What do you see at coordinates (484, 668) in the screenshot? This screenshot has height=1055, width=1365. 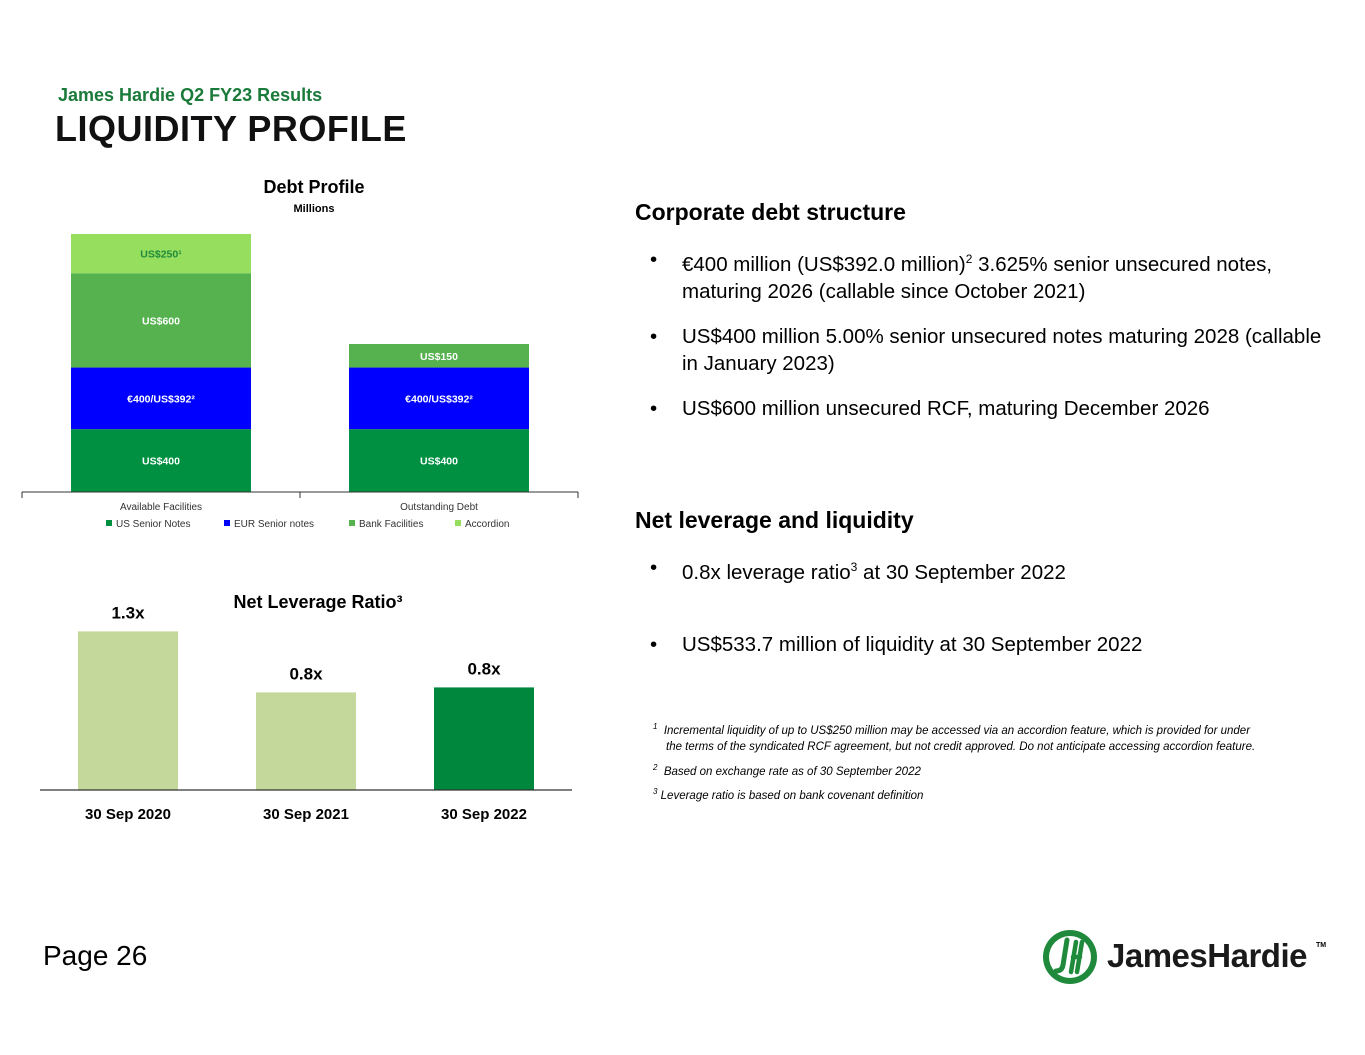 I see `leverage-value-label-2: 0.8x` at bounding box center [484, 668].